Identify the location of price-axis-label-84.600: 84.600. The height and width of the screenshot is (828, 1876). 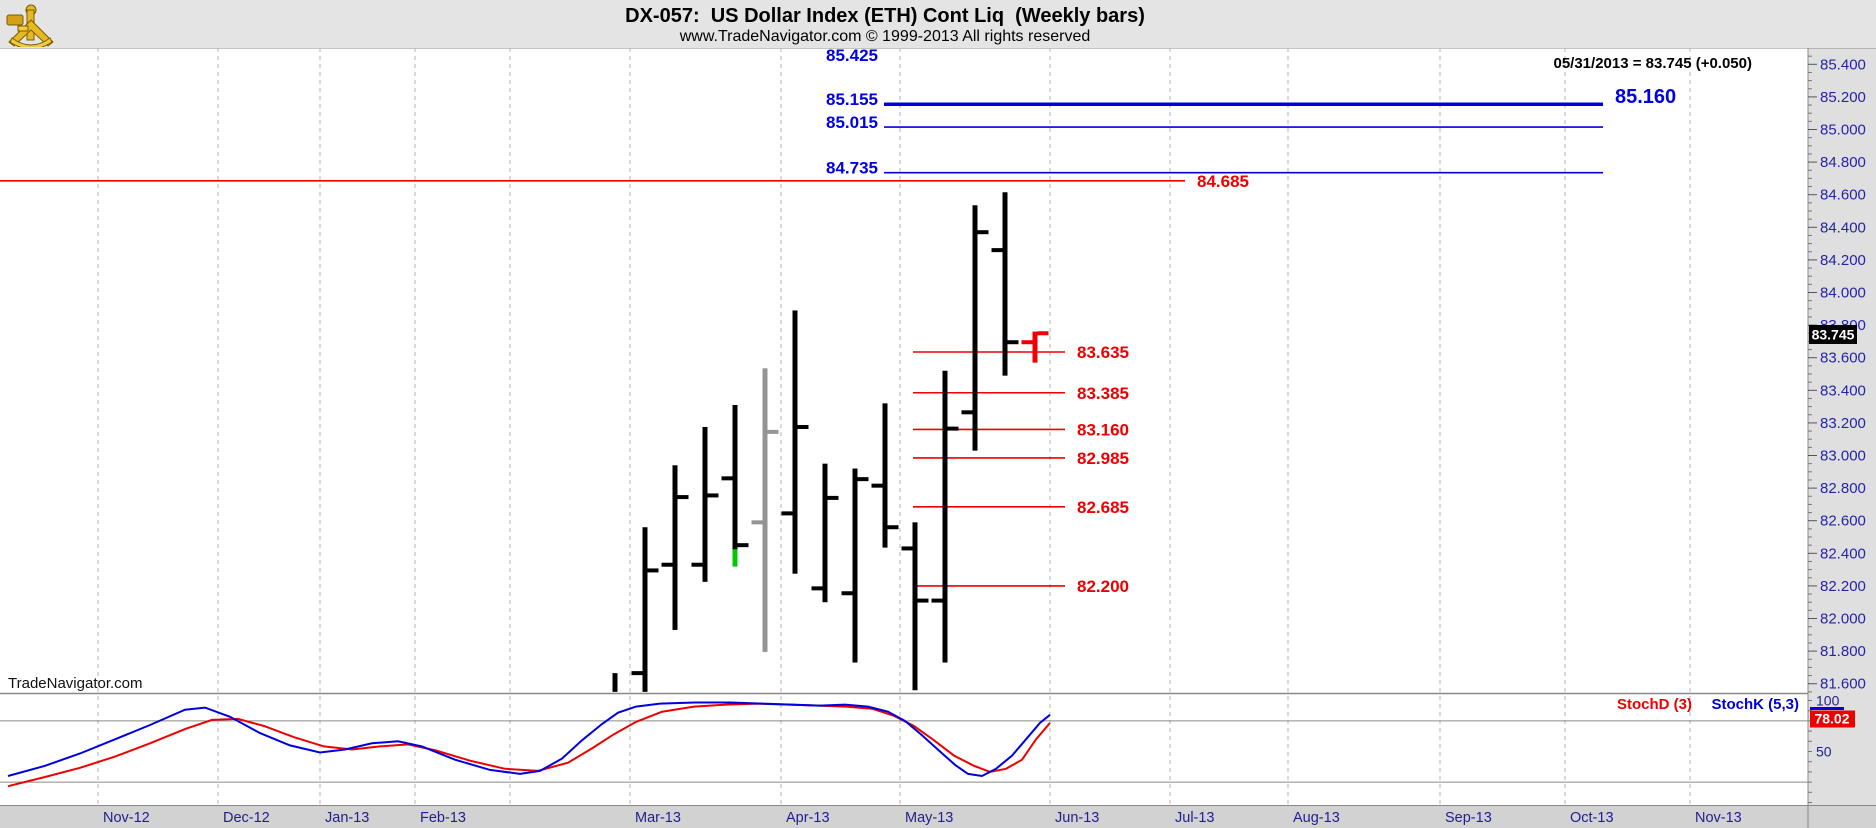
(1843, 195).